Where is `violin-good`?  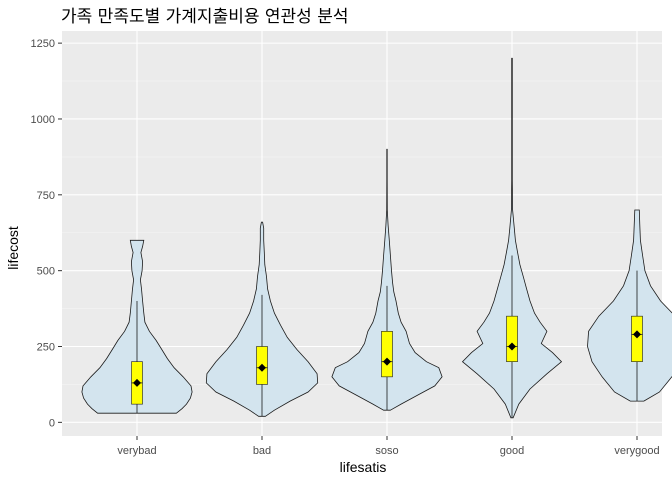 violin-good is located at coordinates (512, 238).